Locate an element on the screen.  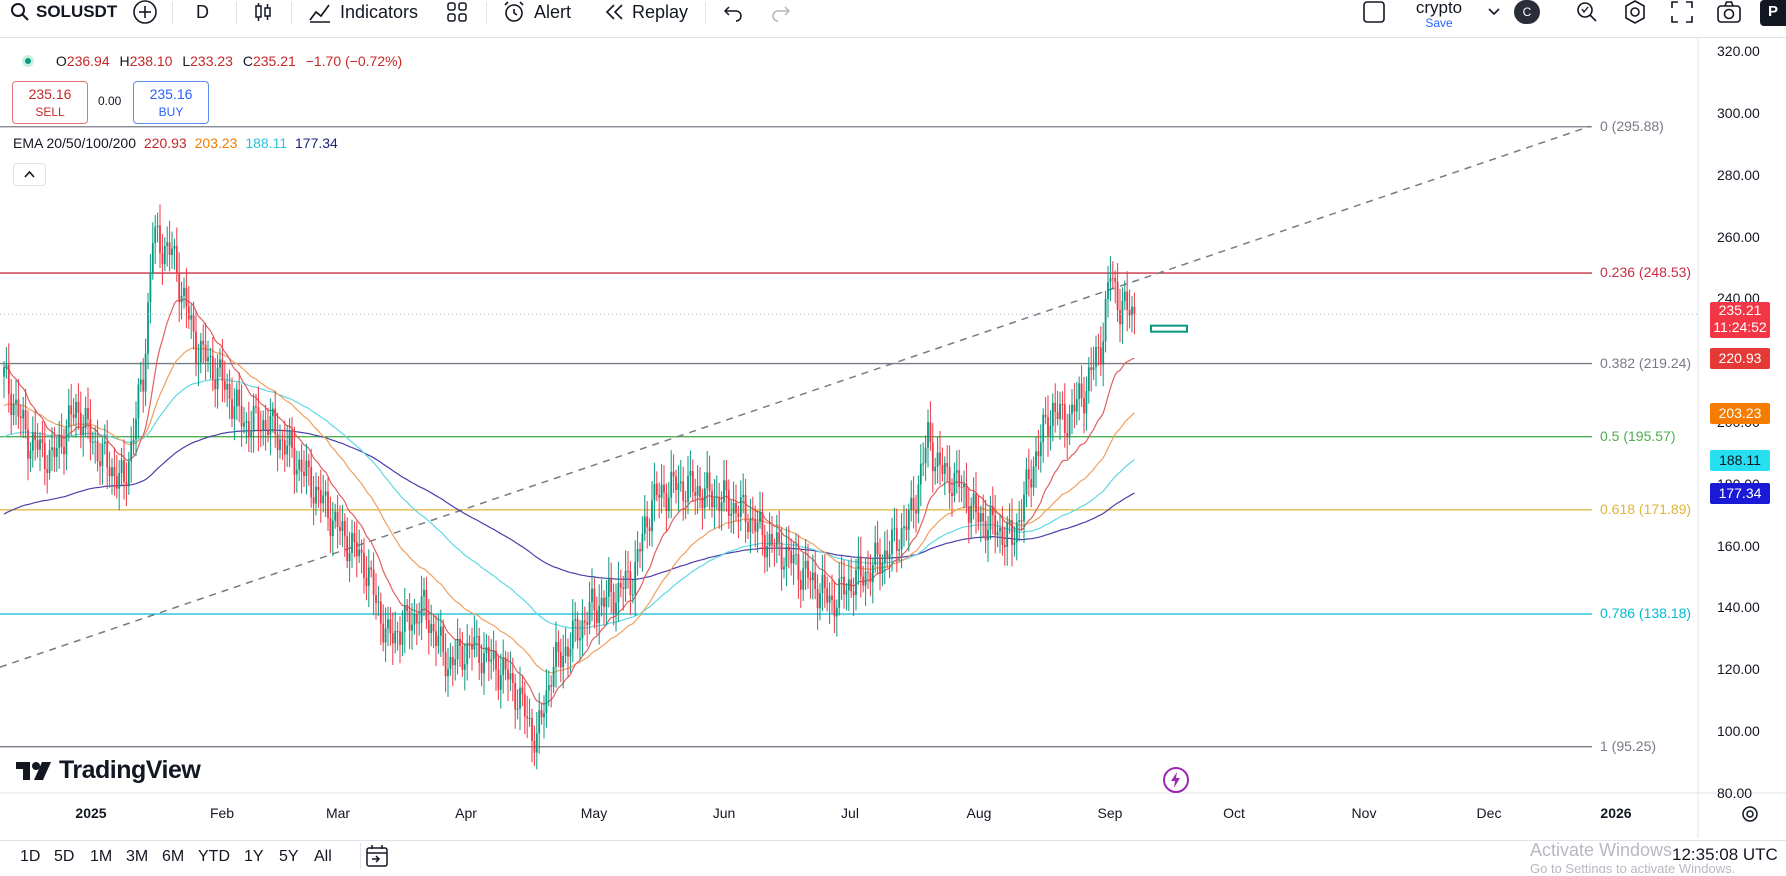
chart-type-button is located at coordinates (263, 12).